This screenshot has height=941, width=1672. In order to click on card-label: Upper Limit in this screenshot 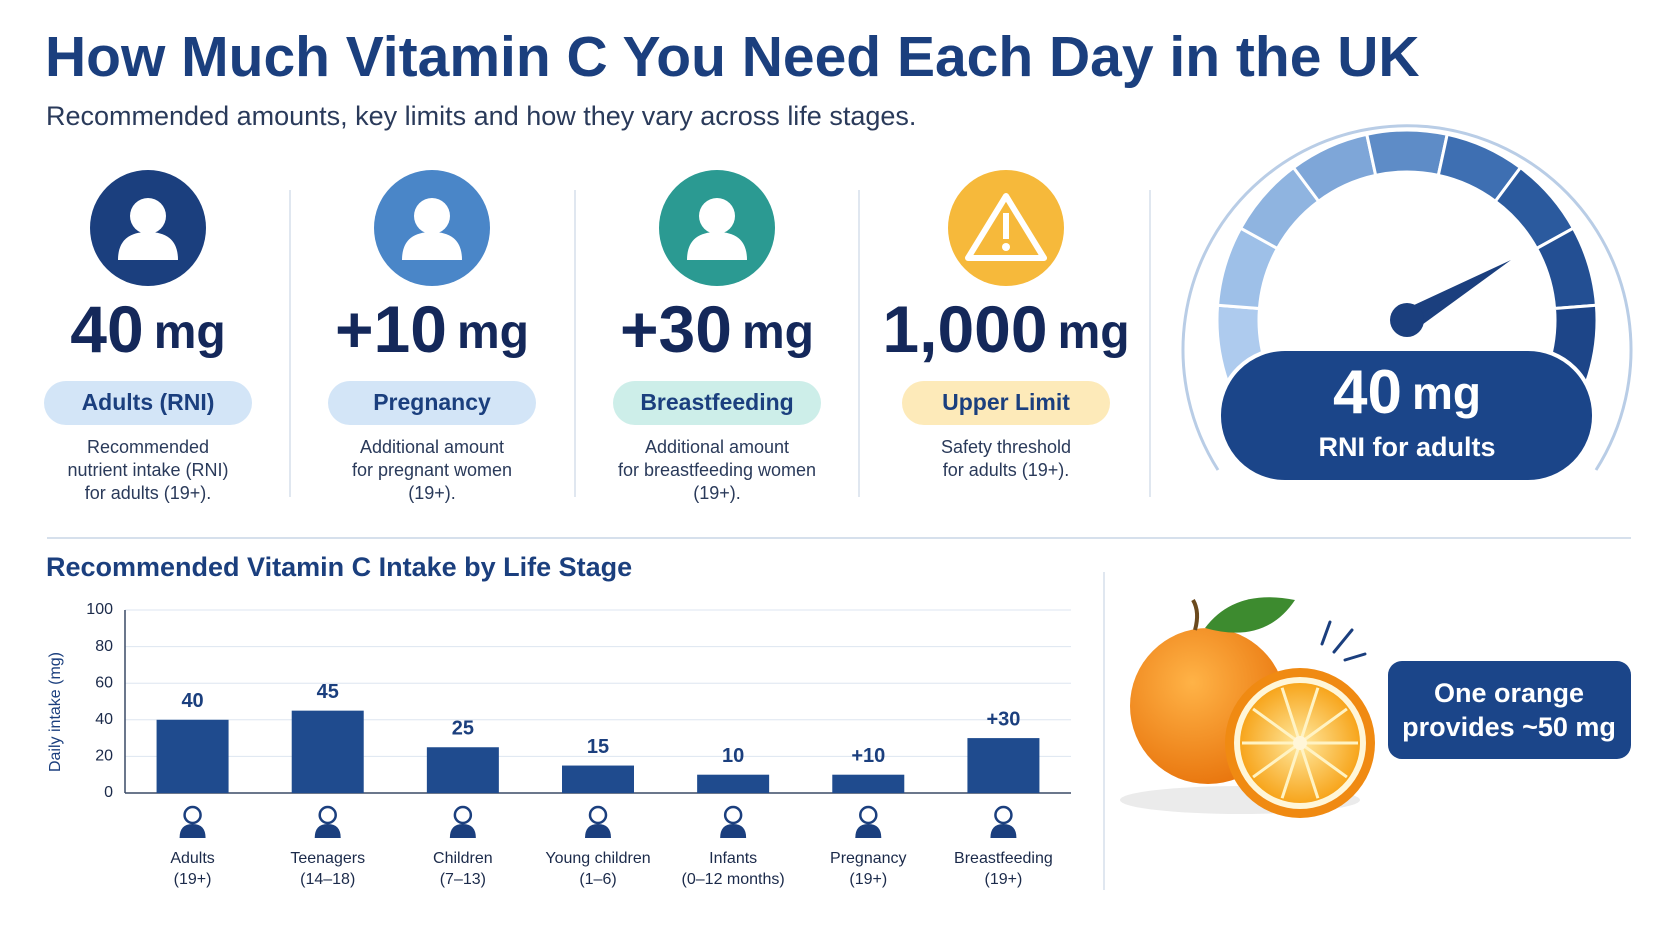, I will do `click(1006, 402)`.